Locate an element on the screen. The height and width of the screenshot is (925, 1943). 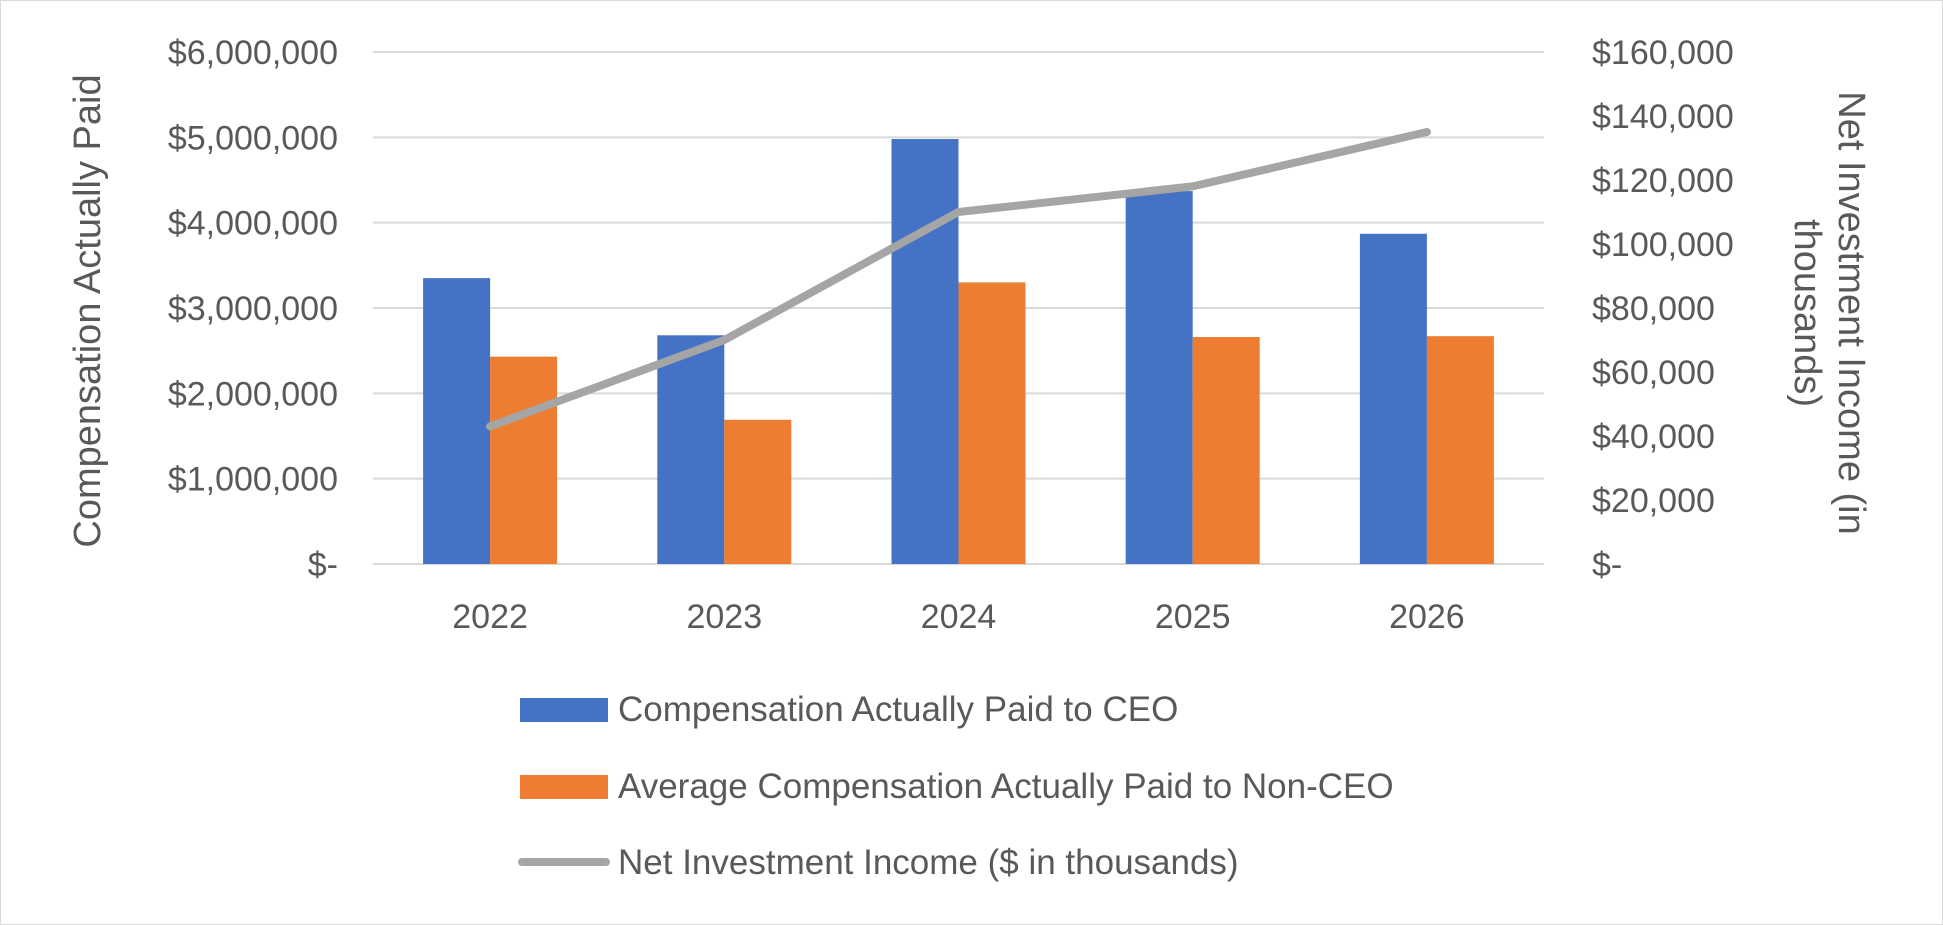
bar-non-ceo-2022 is located at coordinates (524, 460).